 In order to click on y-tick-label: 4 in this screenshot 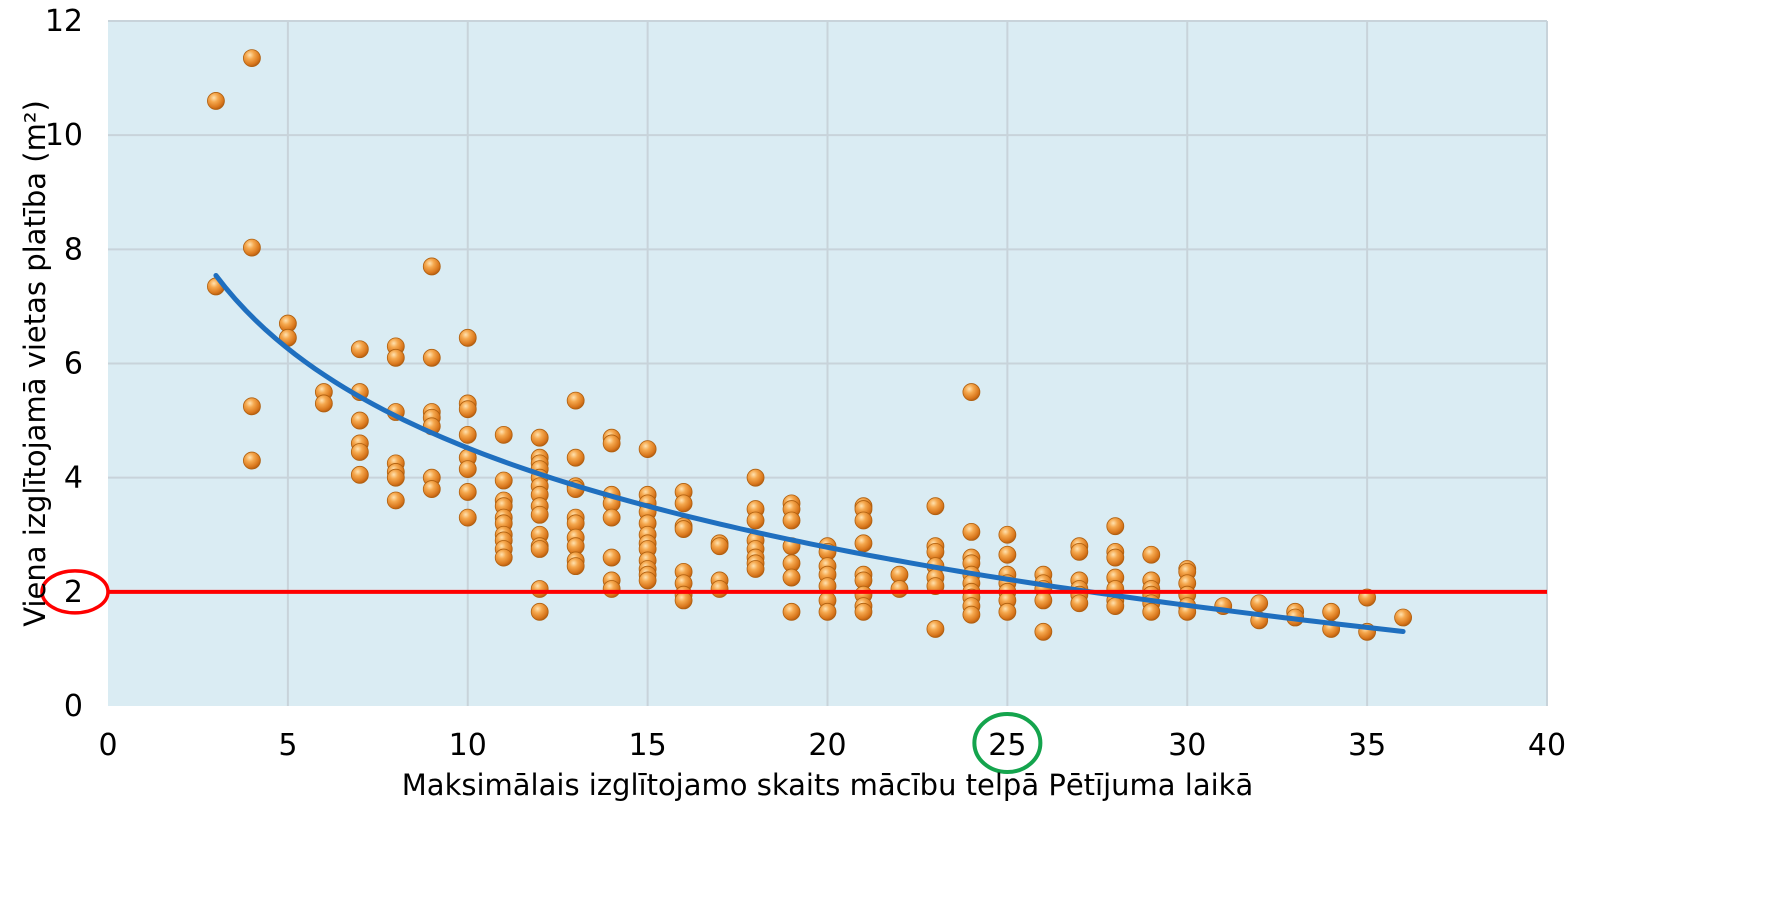, I will do `click(73, 478)`.